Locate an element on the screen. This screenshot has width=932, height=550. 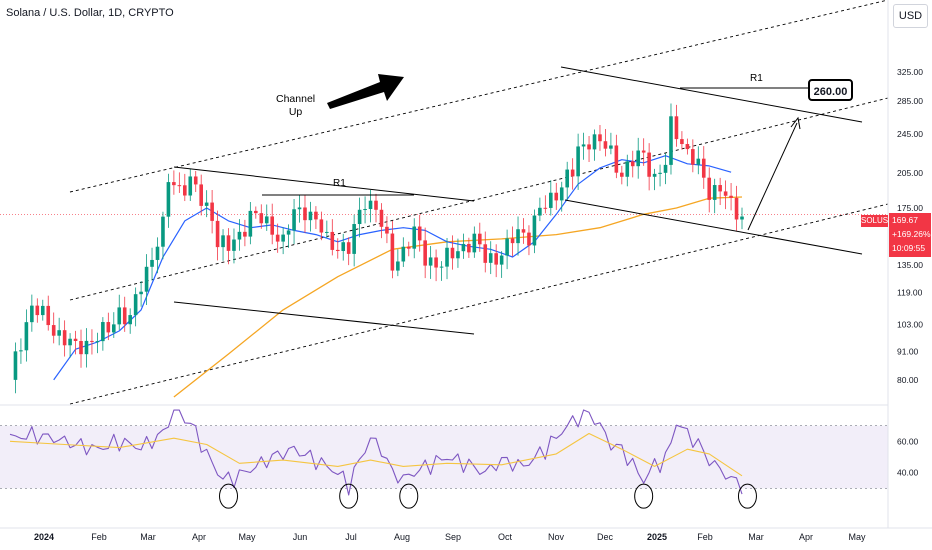
upper-trendline-left is located at coordinates (324, 184).